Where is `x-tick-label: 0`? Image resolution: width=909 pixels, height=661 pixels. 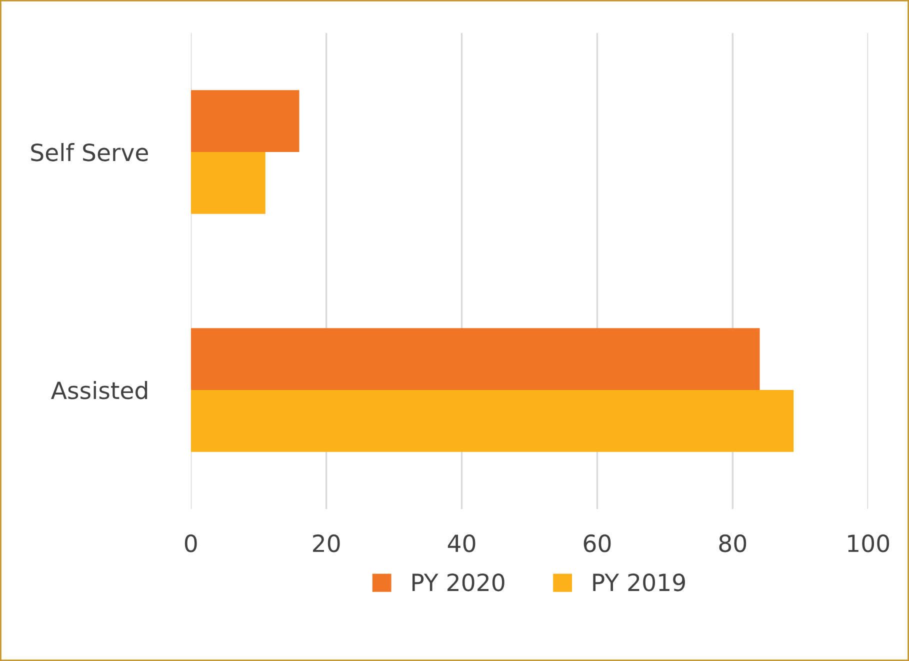
x-tick-label: 0 is located at coordinates (190, 543).